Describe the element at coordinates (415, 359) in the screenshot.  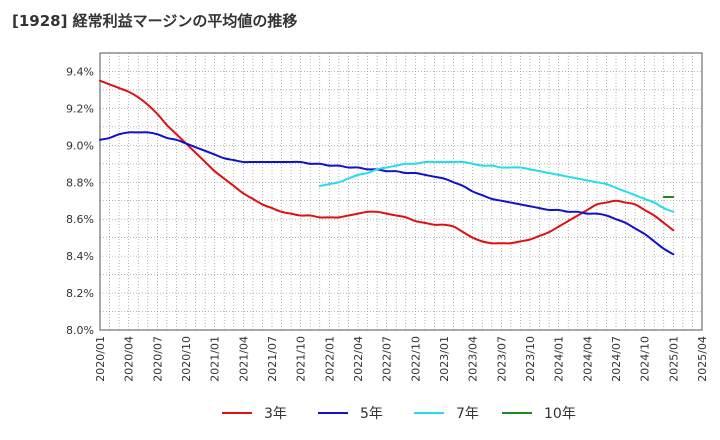
I see `x-tick-label: 2022/10` at that location.